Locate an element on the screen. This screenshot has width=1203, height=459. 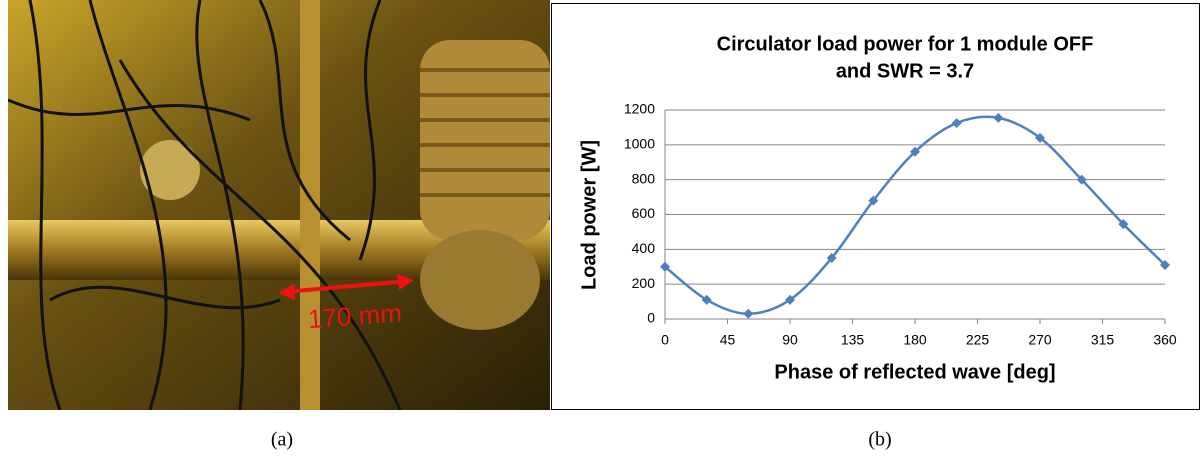
x-tick-label: 45 is located at coordinates (728, 340).